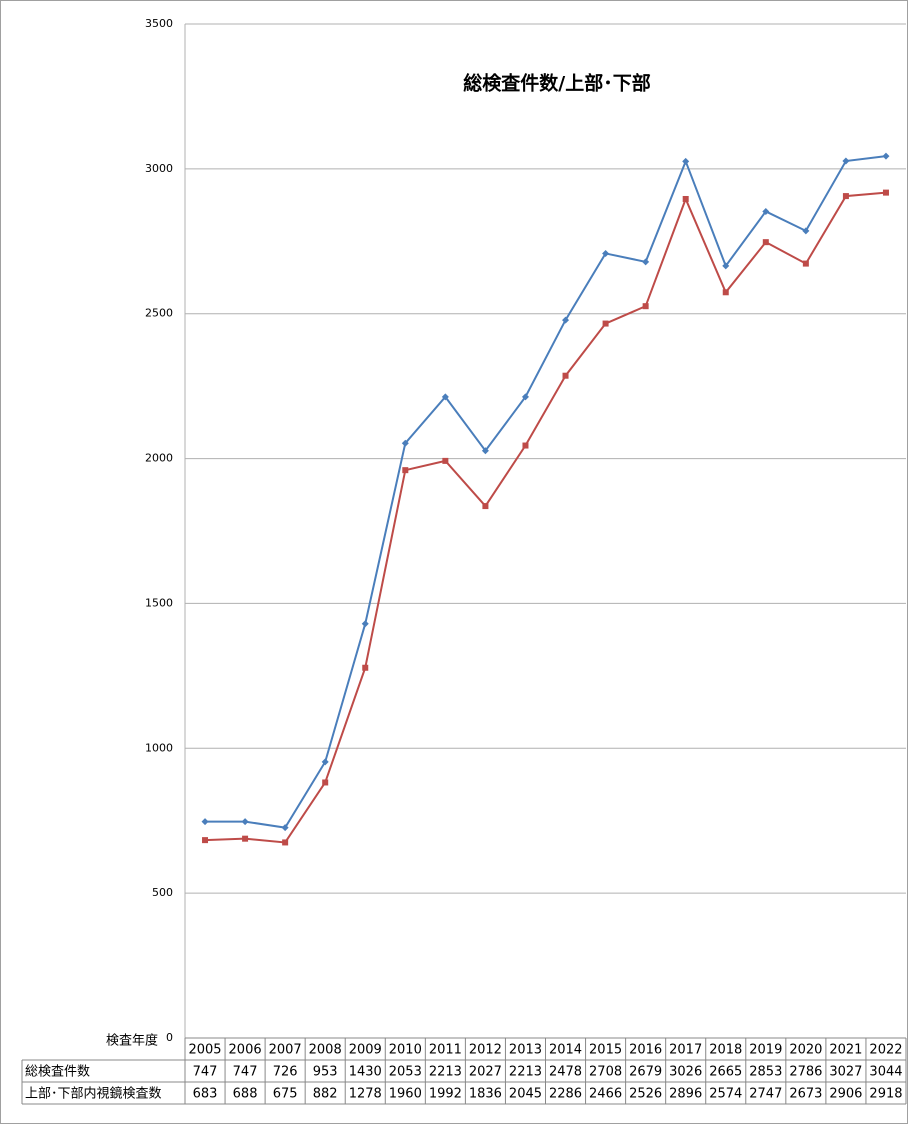 The width and height of the screenshot is (908, 1124). What do you see at coordinates (725, 1094) in the screenshot?
I see `table-value: 2574` at bounding box center [725, 1094].